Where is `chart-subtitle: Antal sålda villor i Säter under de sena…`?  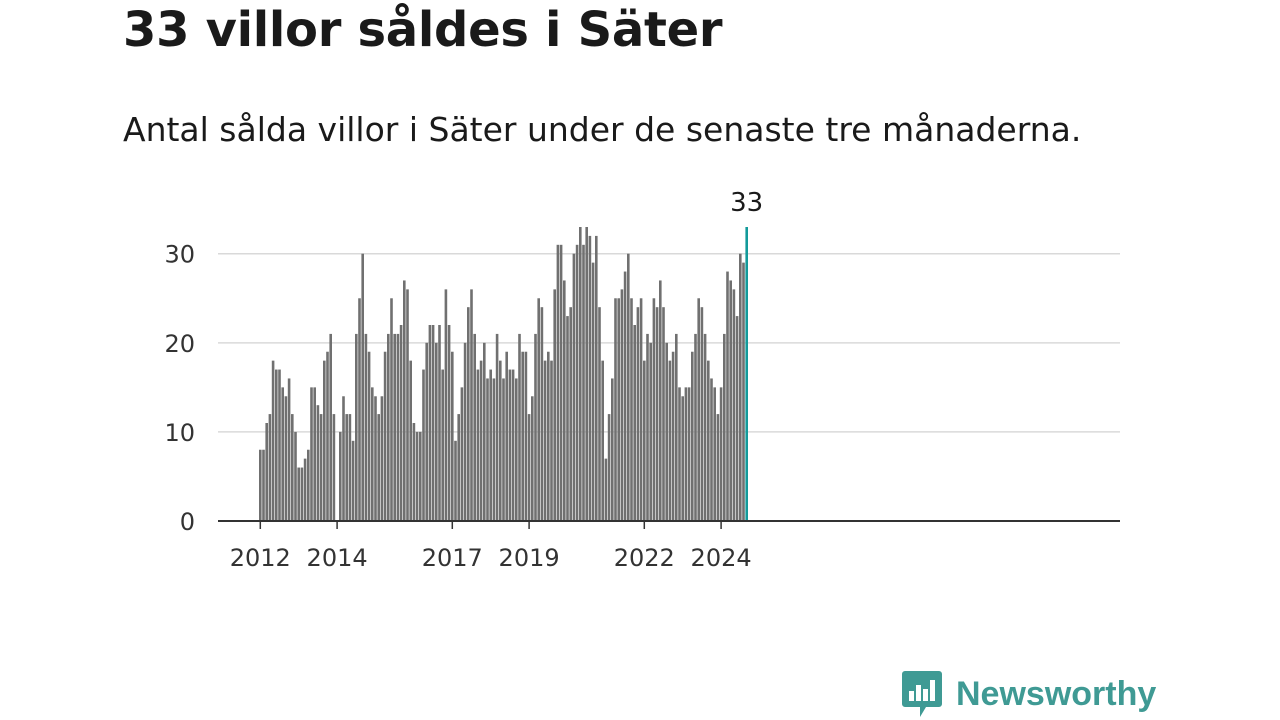
chart-subtitle: Antal sålda villor i Säter under de sena… is located at coordinates (602, 129).